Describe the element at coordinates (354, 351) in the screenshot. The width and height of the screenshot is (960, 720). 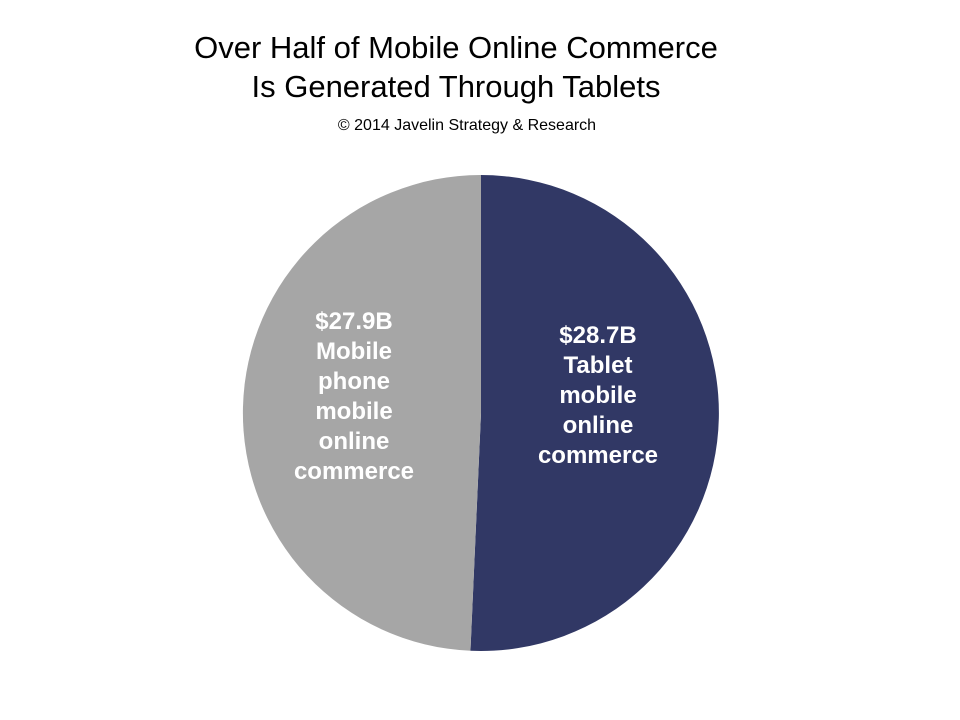
I see `slice-label-line: Mobile` at that location.